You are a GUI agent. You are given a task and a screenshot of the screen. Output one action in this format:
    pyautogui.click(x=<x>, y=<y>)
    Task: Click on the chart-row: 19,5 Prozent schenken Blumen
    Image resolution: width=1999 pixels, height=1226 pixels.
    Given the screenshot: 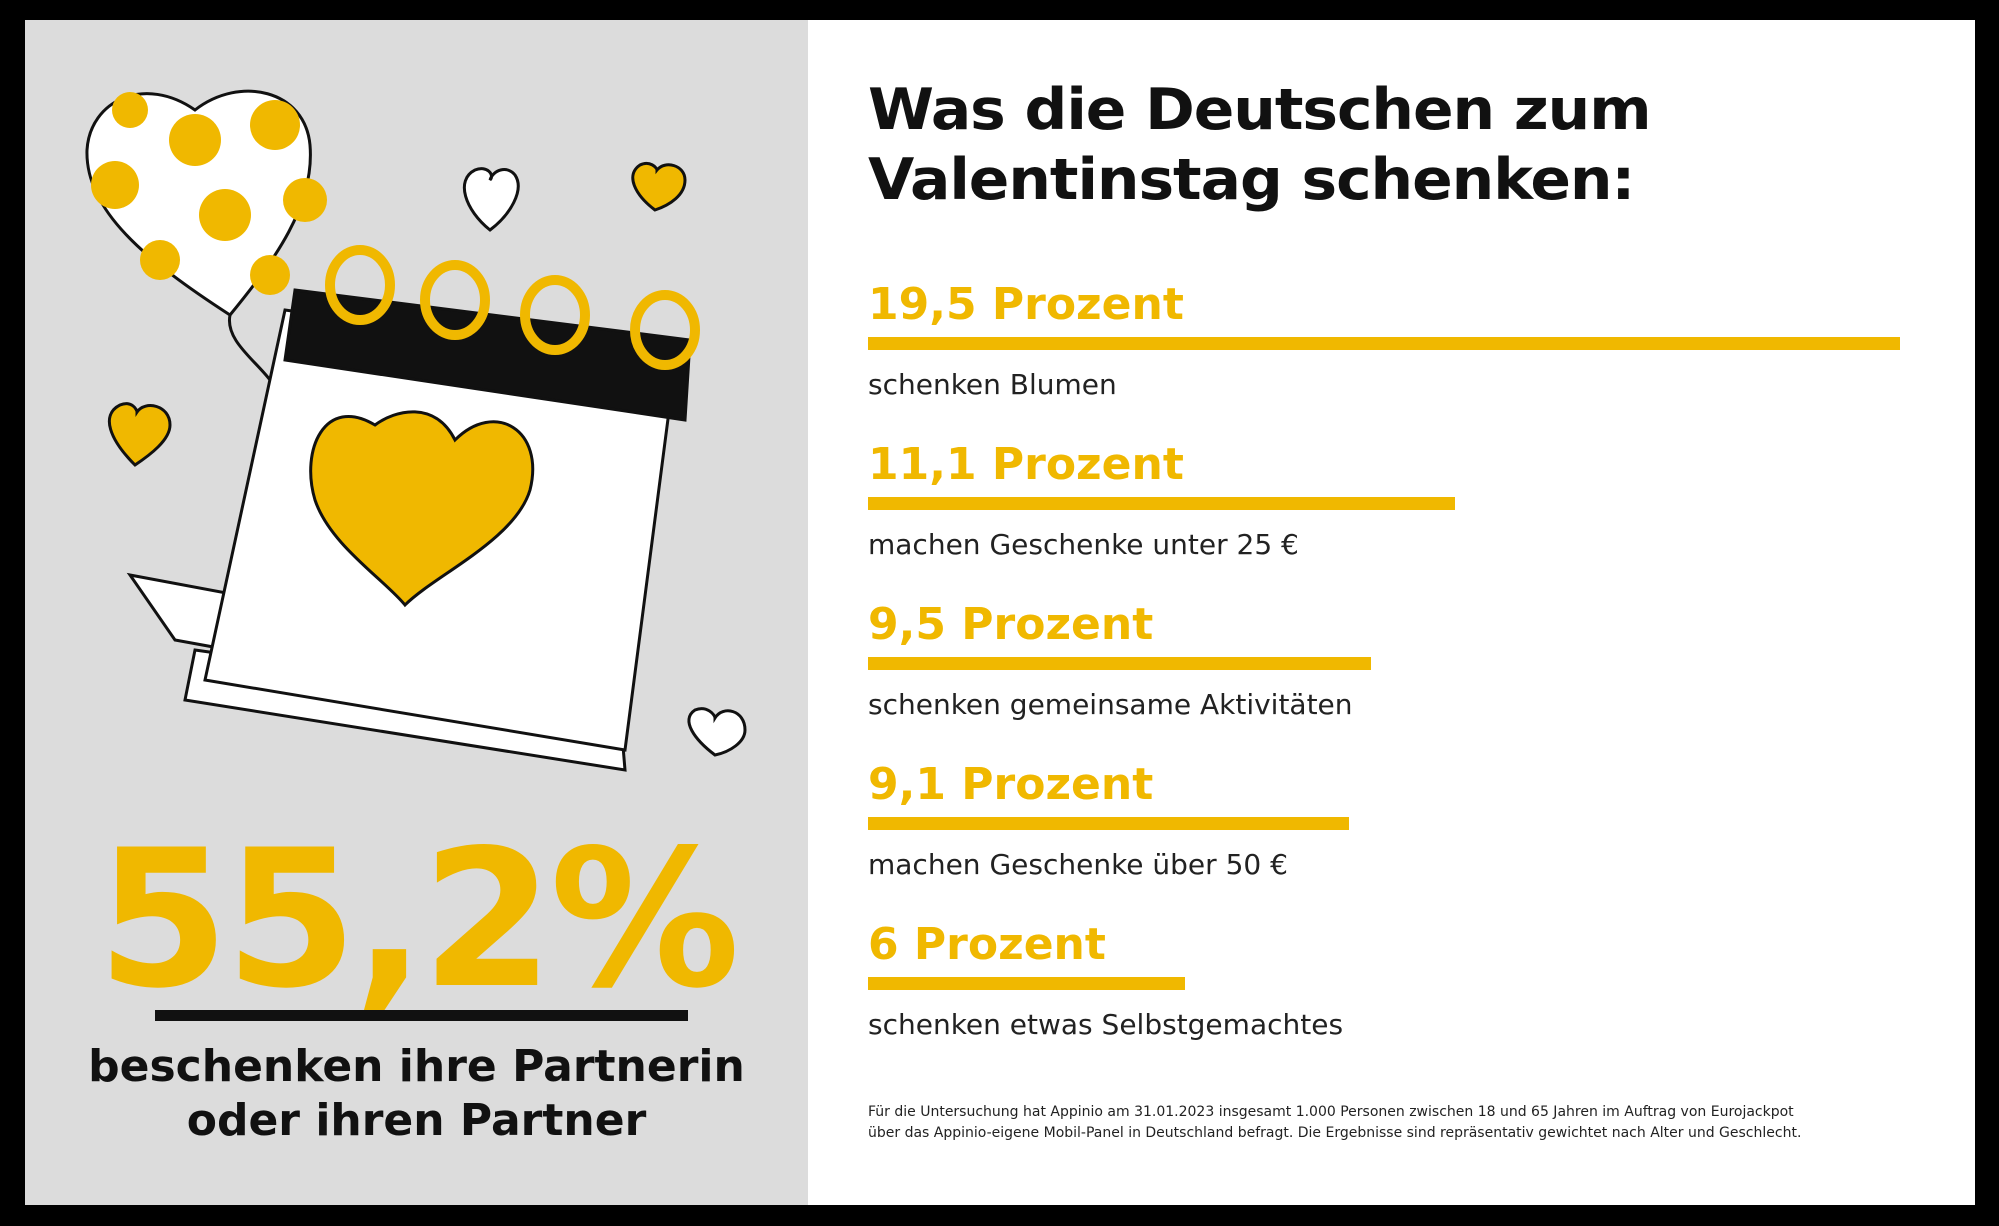 What is the action you would take?
    pyautogui.click(x=1418, y=355)
    